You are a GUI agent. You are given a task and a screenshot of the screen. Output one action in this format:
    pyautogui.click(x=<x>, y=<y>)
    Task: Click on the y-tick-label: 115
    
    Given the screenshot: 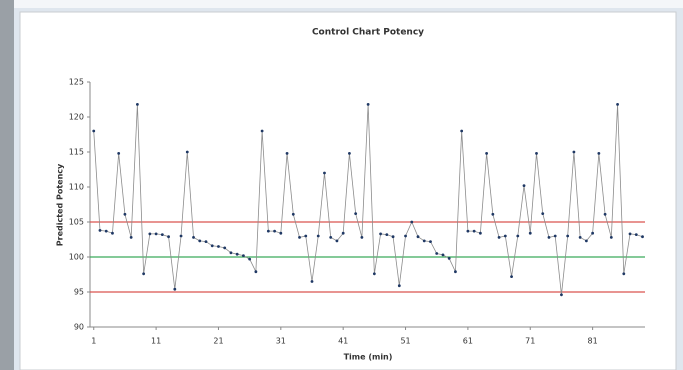 What is the action you would take?
    pyautogui.click(x=76, y=152)
    